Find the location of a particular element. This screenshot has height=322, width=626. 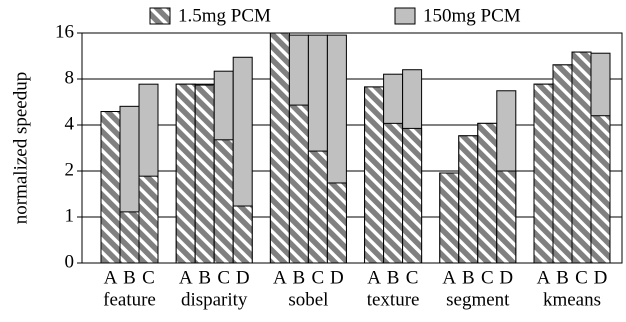

group-label: segment is located at coordinates (478, 299).